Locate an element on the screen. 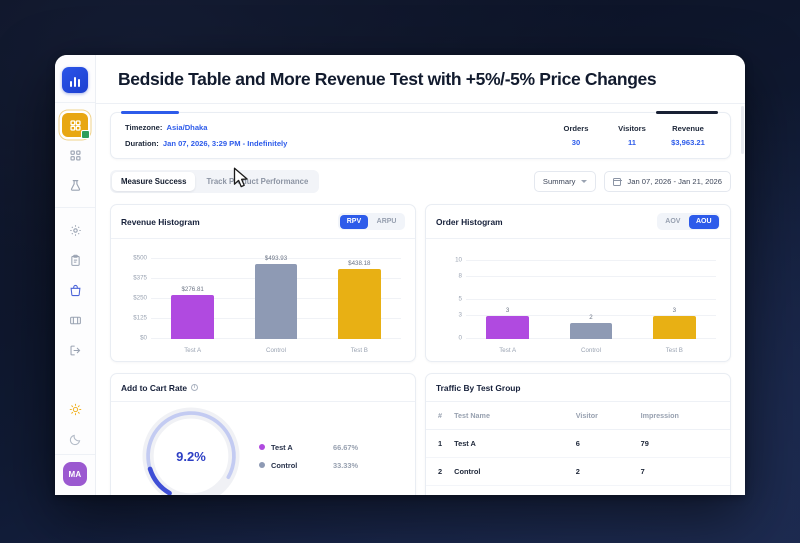 Image resolution: width=800 pixels, height=543 pixels. sidebar-item-logout is located at coordinates (75, 350).